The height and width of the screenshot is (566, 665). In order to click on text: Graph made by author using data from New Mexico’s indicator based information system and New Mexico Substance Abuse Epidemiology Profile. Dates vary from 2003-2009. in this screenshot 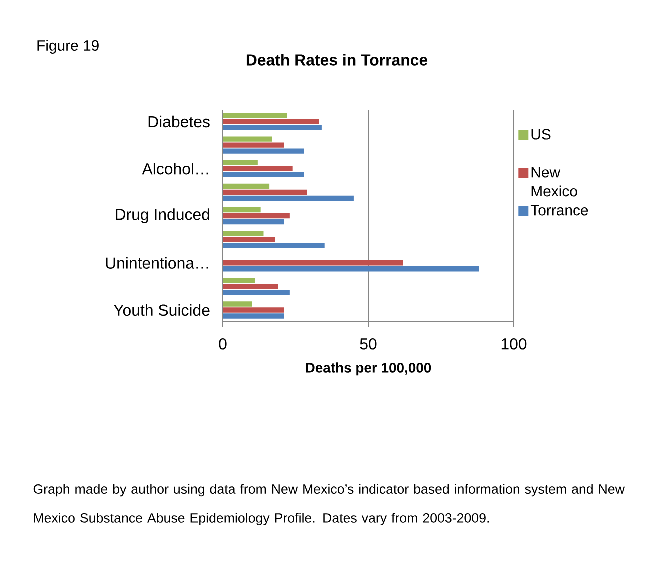, I will do `click(330, 505)`.